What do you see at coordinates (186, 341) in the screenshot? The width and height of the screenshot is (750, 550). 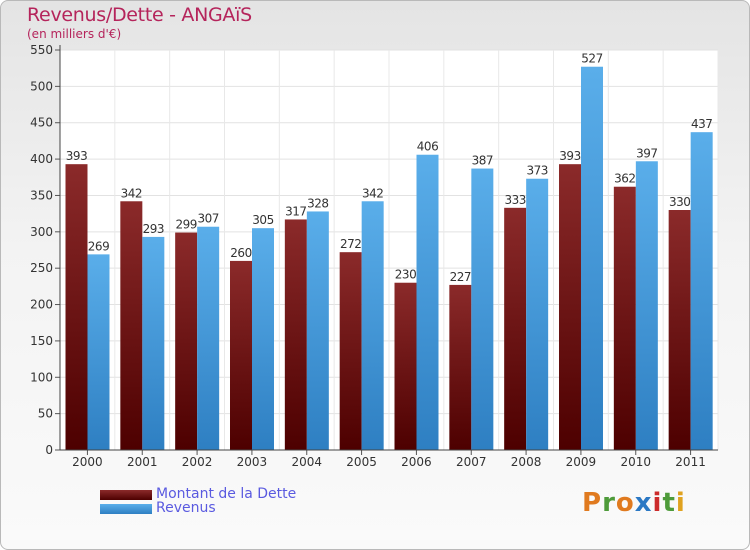 I see `bar-dette-2002` at bounding box center [186, 341].